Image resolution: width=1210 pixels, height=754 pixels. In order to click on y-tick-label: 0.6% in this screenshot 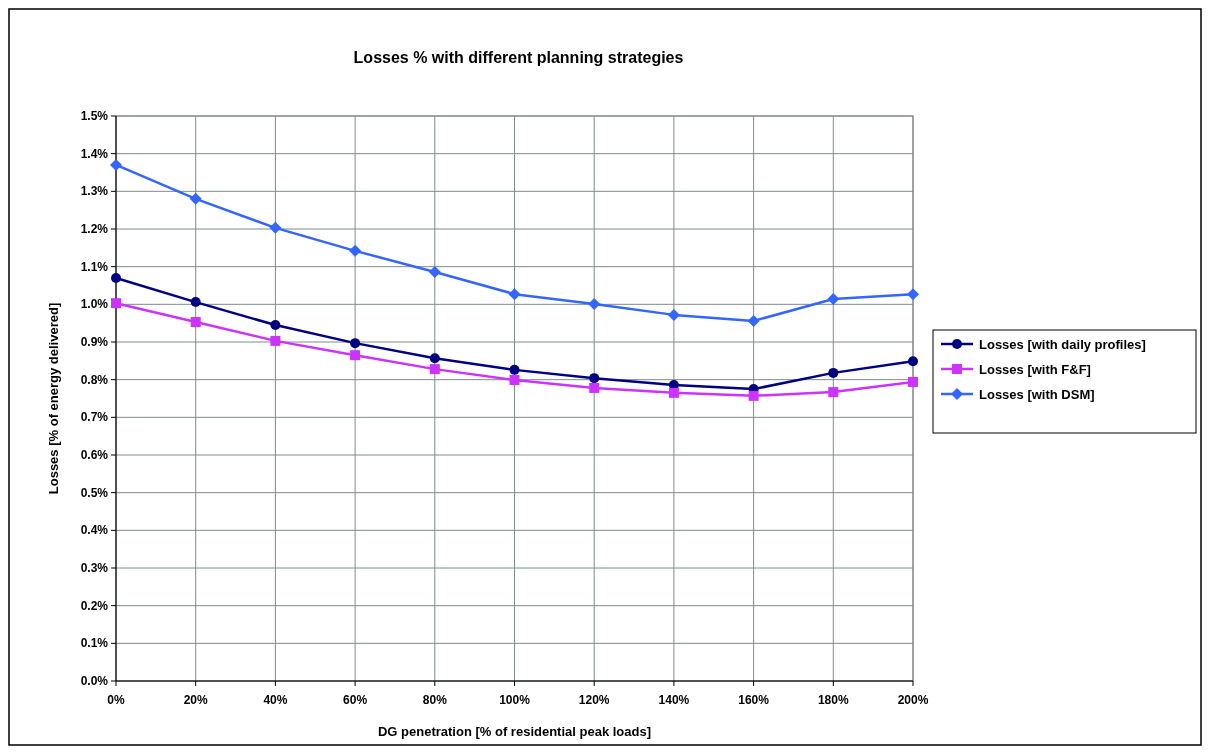, I will do `click(94, 455)`.